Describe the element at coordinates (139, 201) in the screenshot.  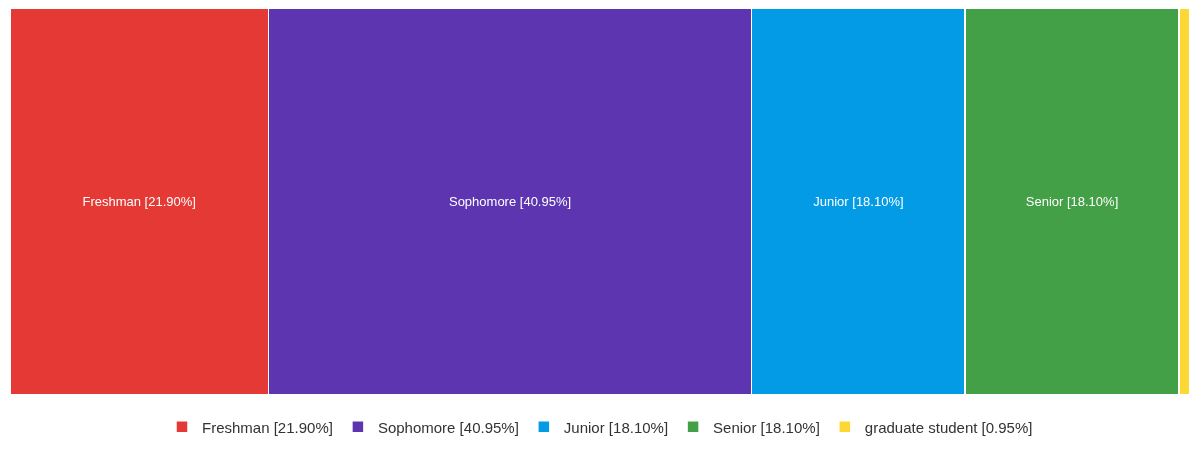
I see `data-label: Freshman [21.90%]` at that location.